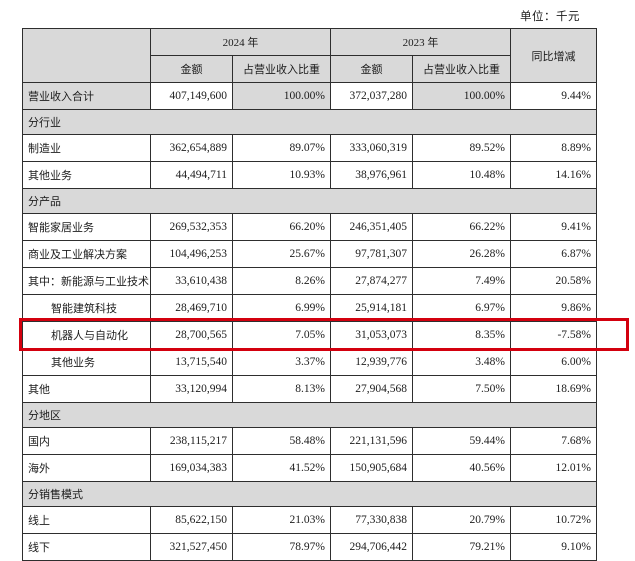 The image size is (635, 561). Describe the element at coordinates (371, 547) in the screenshot. I see `amount-2023: 294,706,442` at that location.